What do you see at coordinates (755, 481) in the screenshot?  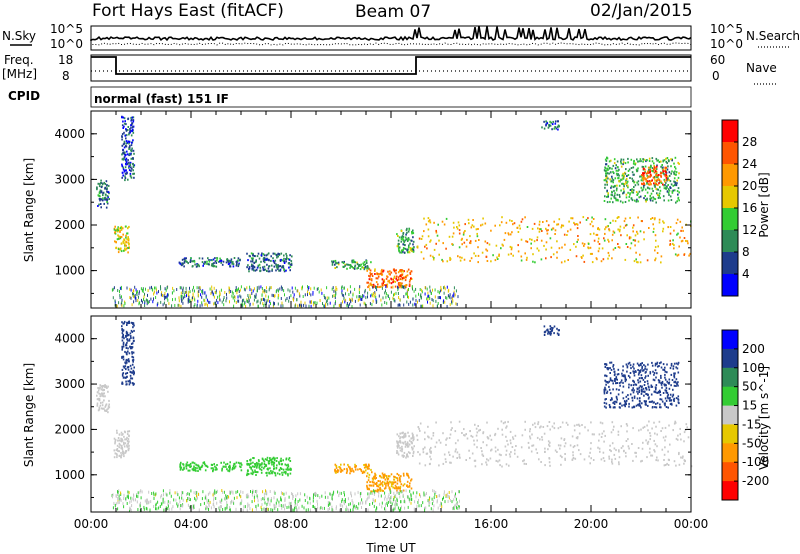 I see `velocity-colorbar-tick: -200` at bounding box center [755, 481].